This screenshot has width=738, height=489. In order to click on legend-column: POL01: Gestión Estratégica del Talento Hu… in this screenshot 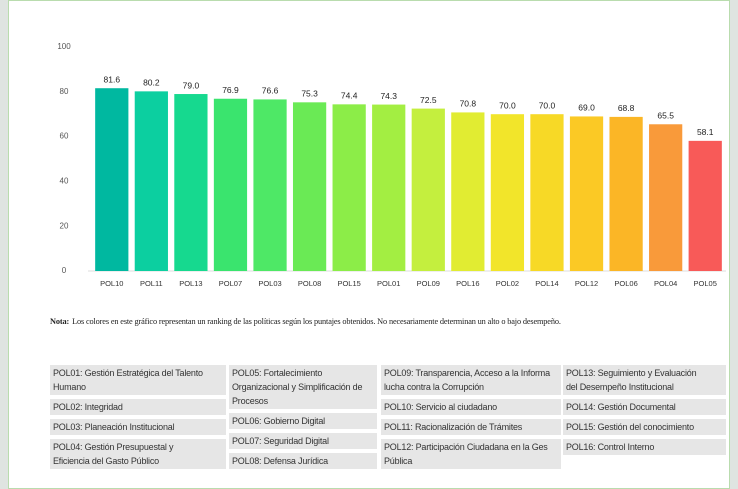, I will do `click(138, 419)`.